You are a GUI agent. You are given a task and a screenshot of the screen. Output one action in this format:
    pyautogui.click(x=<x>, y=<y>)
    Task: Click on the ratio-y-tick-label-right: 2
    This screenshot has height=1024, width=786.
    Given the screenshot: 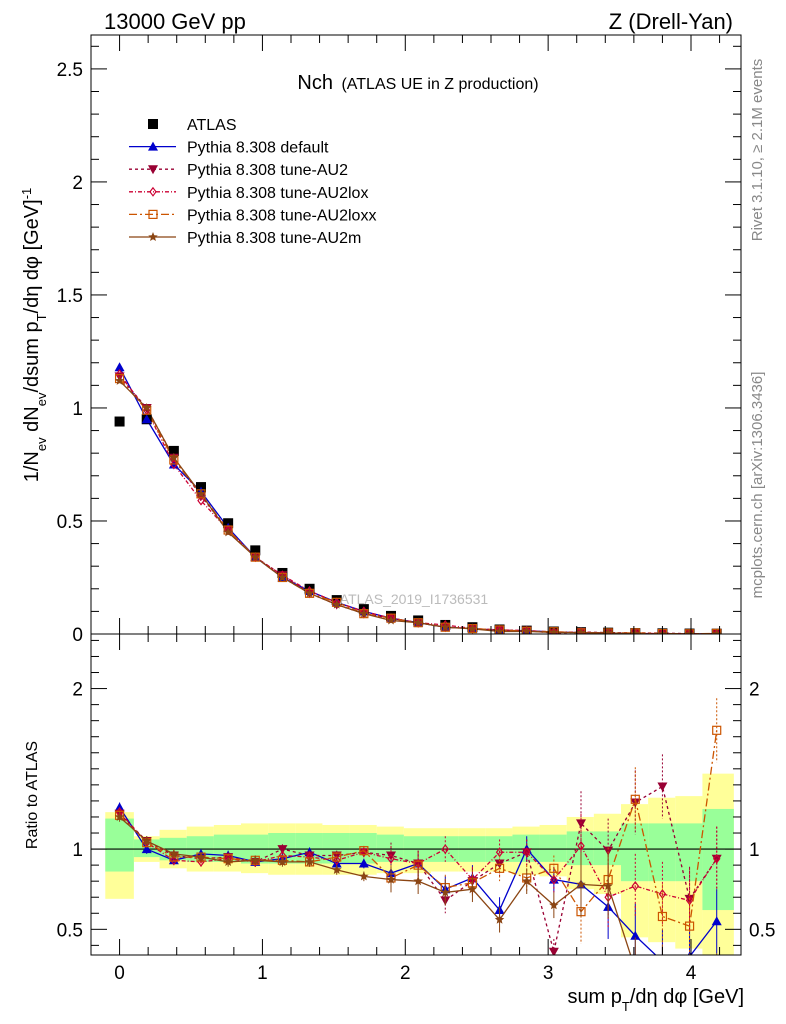 What is the action you would take?
    pyautogui.click(x=754, y=690)
    